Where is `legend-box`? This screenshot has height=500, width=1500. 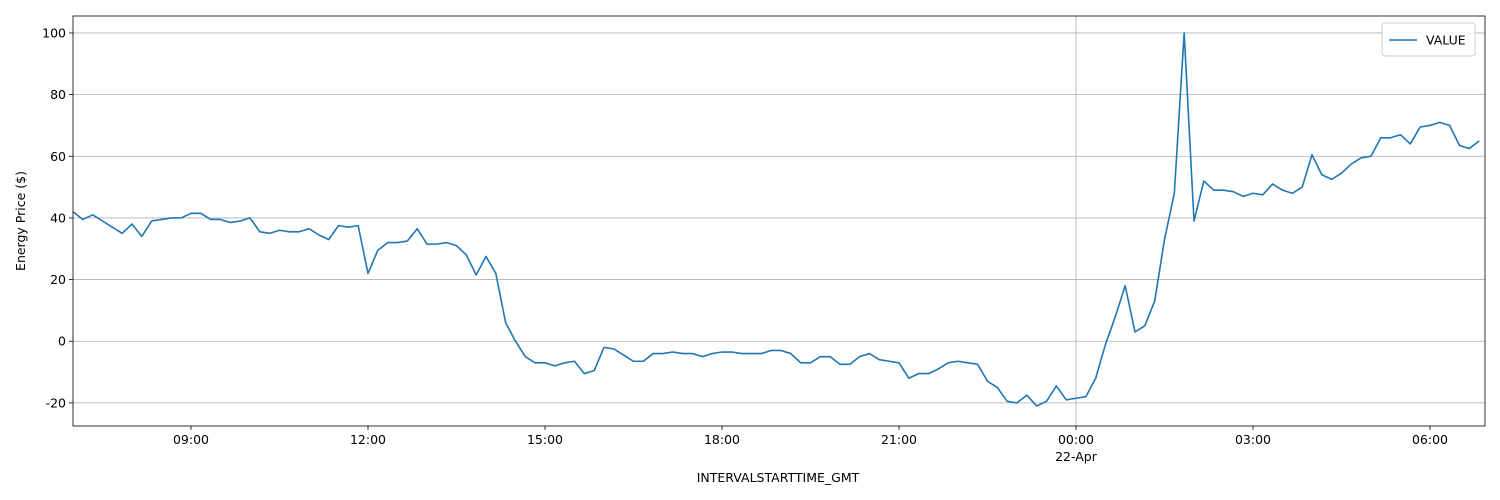
legend-box is located at coordinates (1428, 39).